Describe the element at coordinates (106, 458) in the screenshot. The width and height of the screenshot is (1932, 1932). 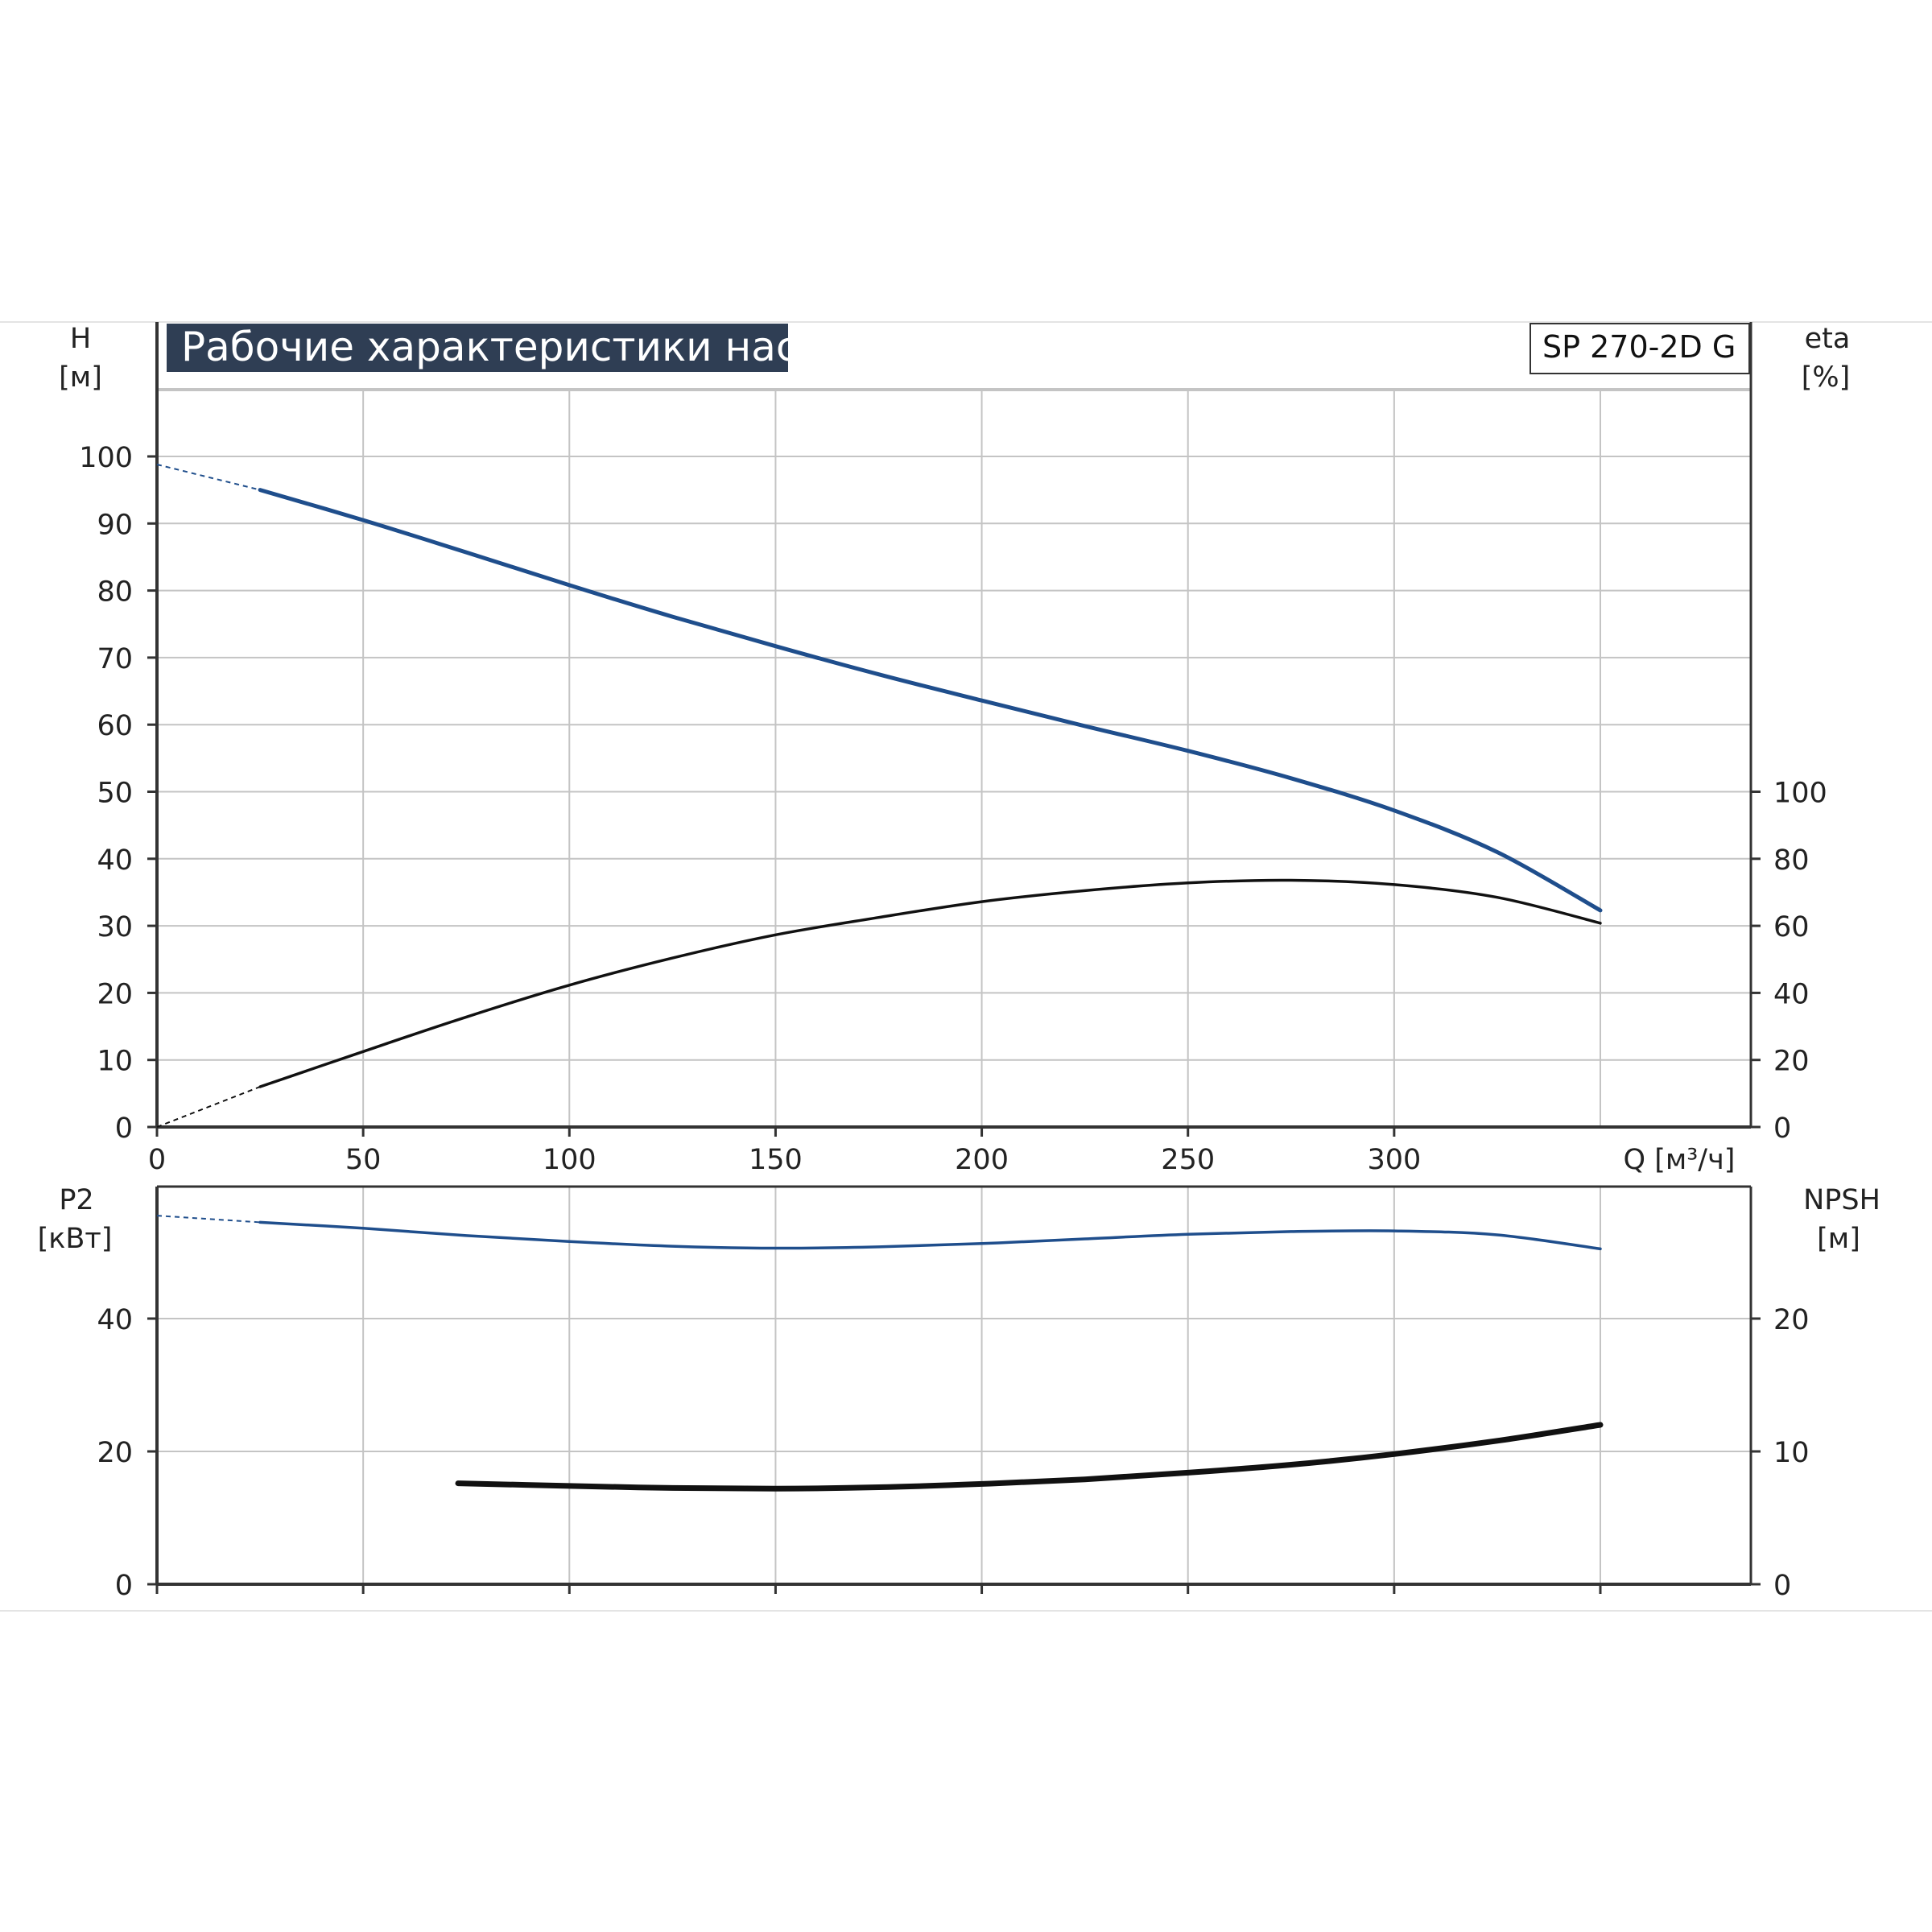
I see `y-left-tick-label: 100` at that location.